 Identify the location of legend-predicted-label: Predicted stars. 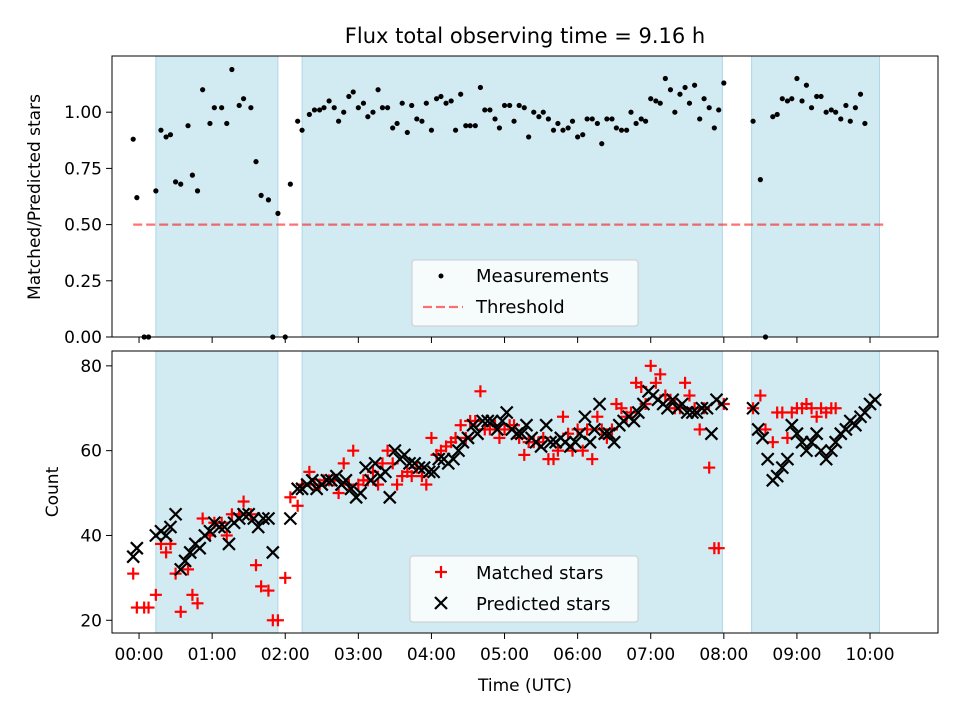
(543, 604).